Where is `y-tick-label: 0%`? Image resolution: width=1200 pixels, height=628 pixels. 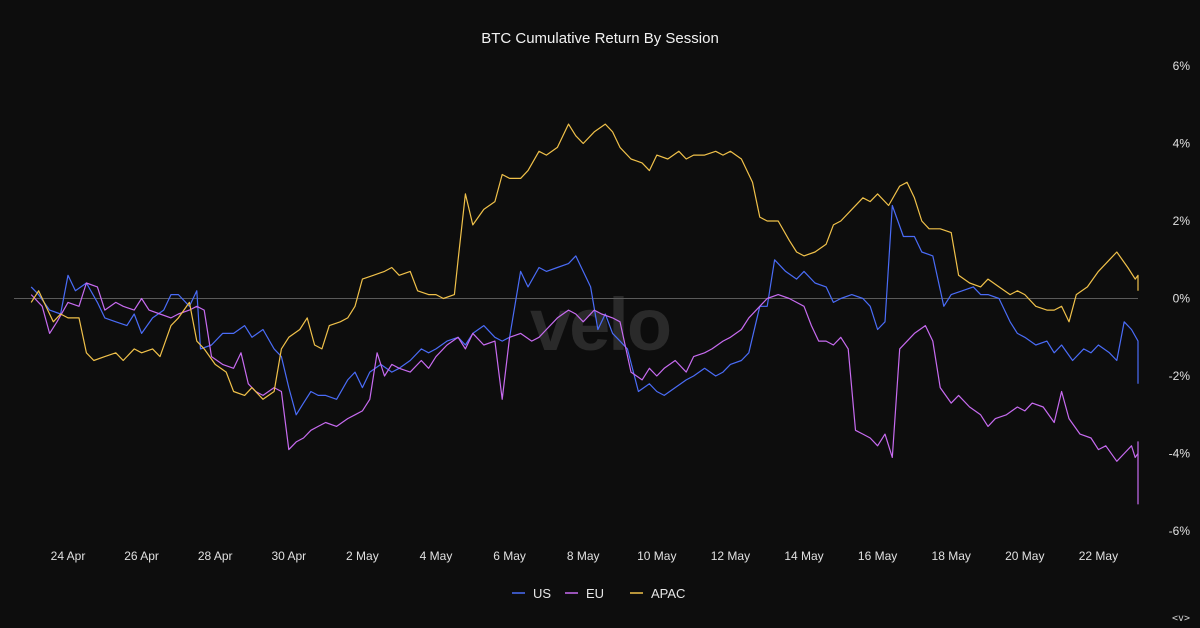
y-tick-label: 0% is located at coordinates (1182, 299).